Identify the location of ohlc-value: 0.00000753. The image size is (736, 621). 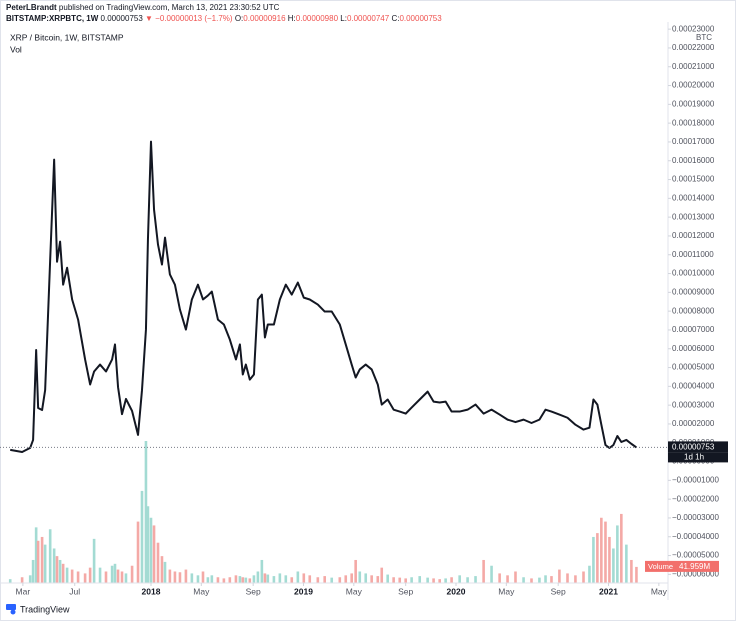
(420, 18).